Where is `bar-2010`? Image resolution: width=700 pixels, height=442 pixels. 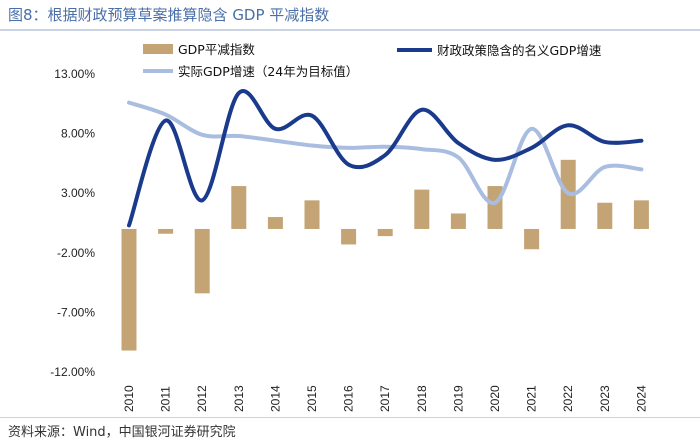 bar-2010 is located at coordinates (129, 289).